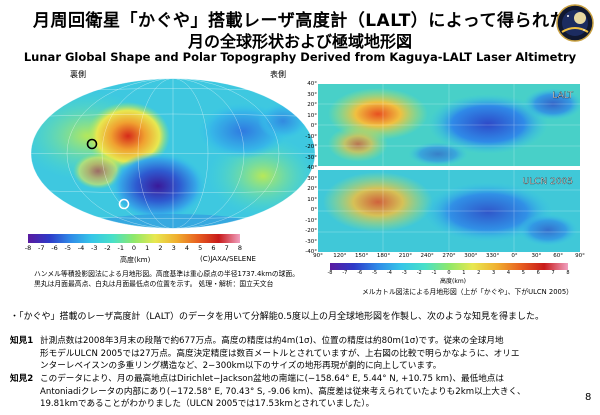  What do you see at coordinates (427, 256) in the screenshot?
I see `longitude-tick: 240°` at bounding box center [427, 256].